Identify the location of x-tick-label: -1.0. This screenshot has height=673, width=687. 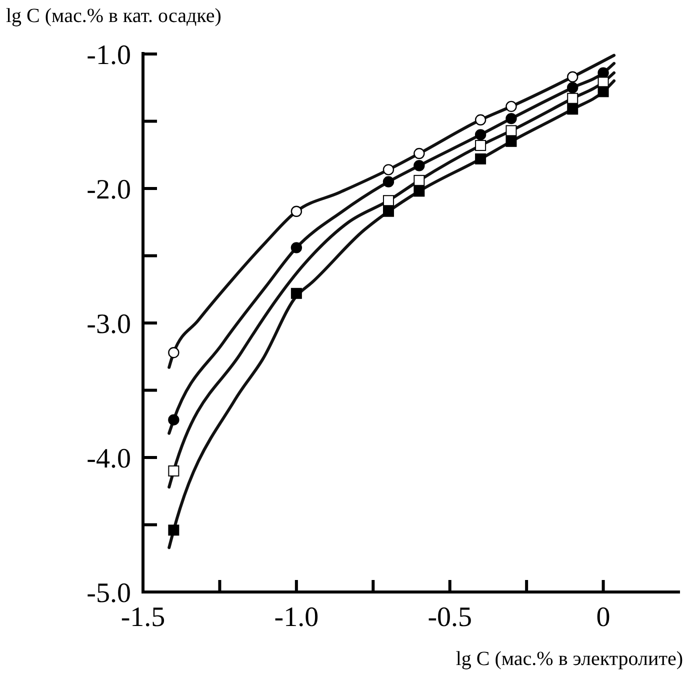
(296, 617).